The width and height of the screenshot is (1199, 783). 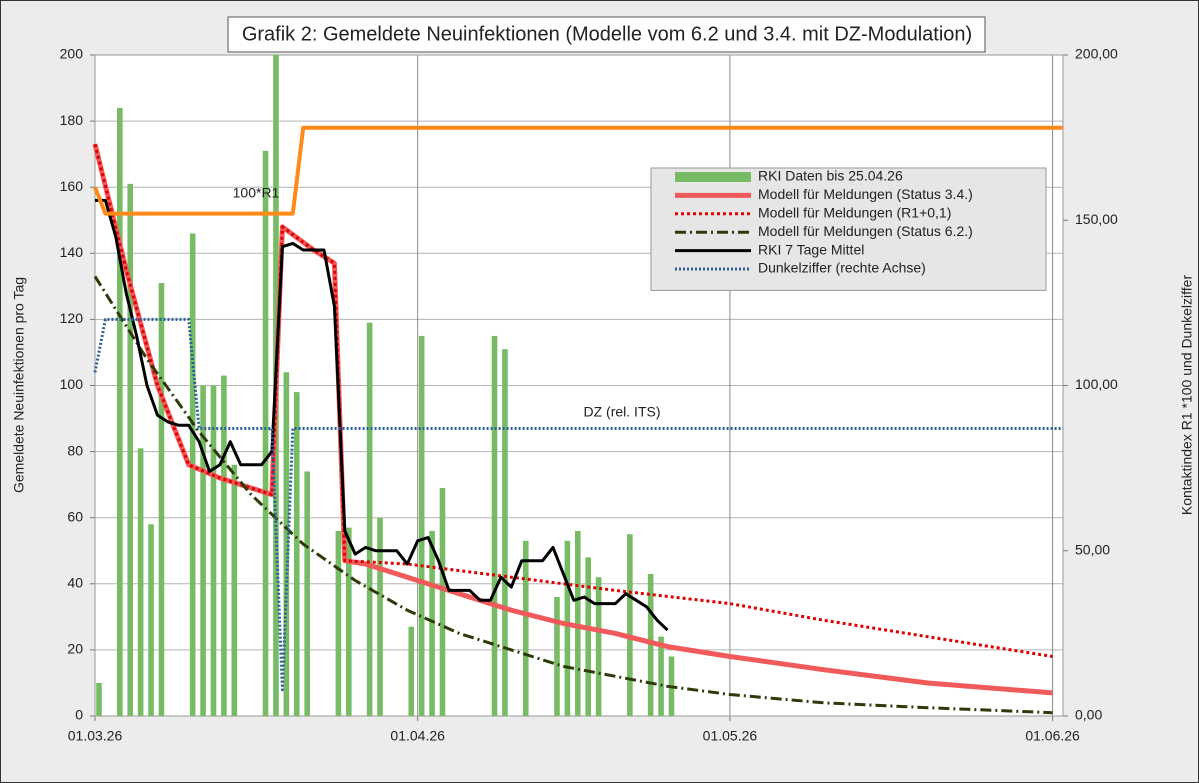 What do you see at coordinates (1096, 54) in the screenshot?
I see `y2-tick-label: 200,00` at bounding box center [1096, 54].